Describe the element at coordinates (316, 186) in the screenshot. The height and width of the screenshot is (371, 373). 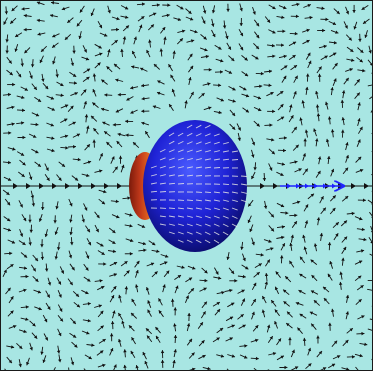
I see `direction-arrow-tick` at that location.